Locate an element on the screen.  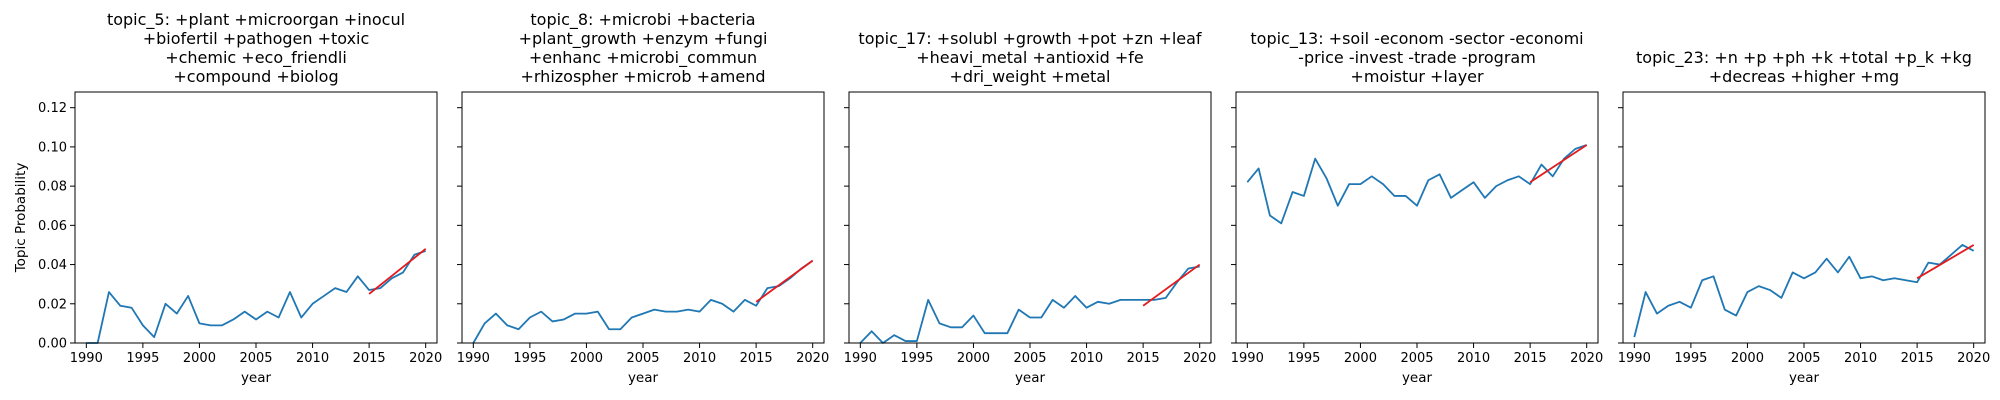
panel-3-series-line is located at coordinates (1029, 304).